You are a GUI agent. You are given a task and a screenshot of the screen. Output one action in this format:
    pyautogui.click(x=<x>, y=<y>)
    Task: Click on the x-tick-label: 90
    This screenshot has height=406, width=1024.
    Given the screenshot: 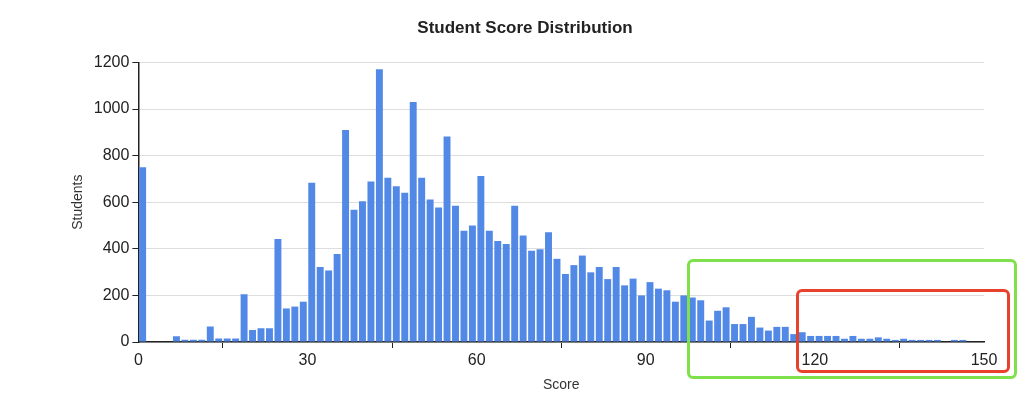 What is the action you would take?
    pyautogui.click(x=645, y=360)
    